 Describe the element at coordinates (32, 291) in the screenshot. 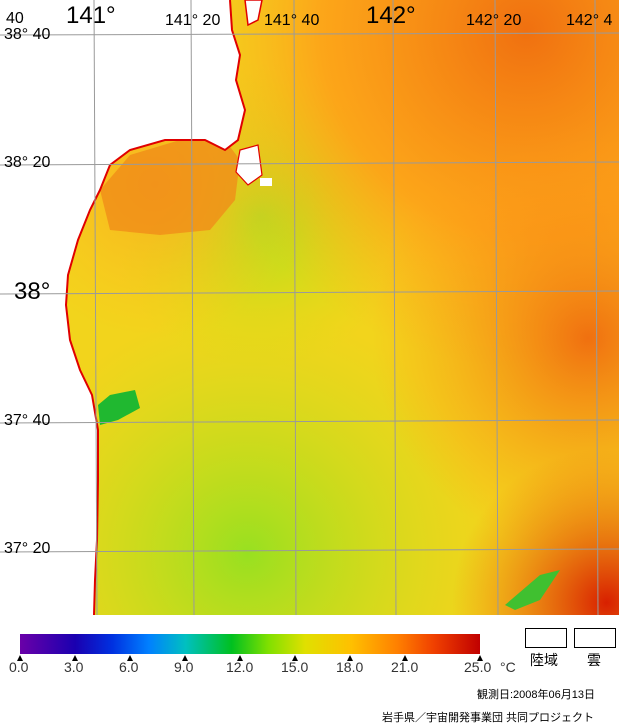

I see `lat-label-38: 38°` at that location.